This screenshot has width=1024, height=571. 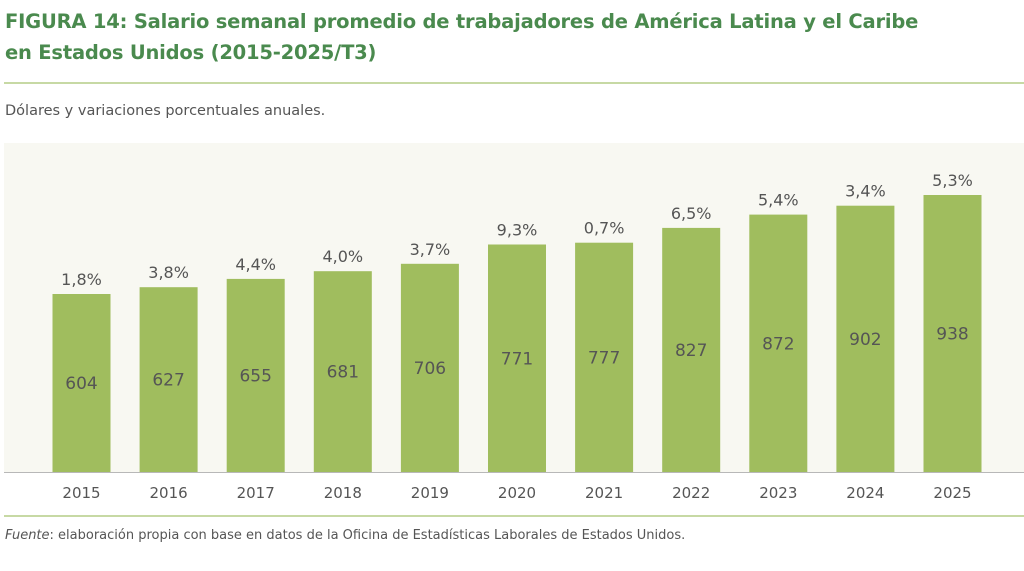 I want to click on bar-2025, so click(x=952, y=333).